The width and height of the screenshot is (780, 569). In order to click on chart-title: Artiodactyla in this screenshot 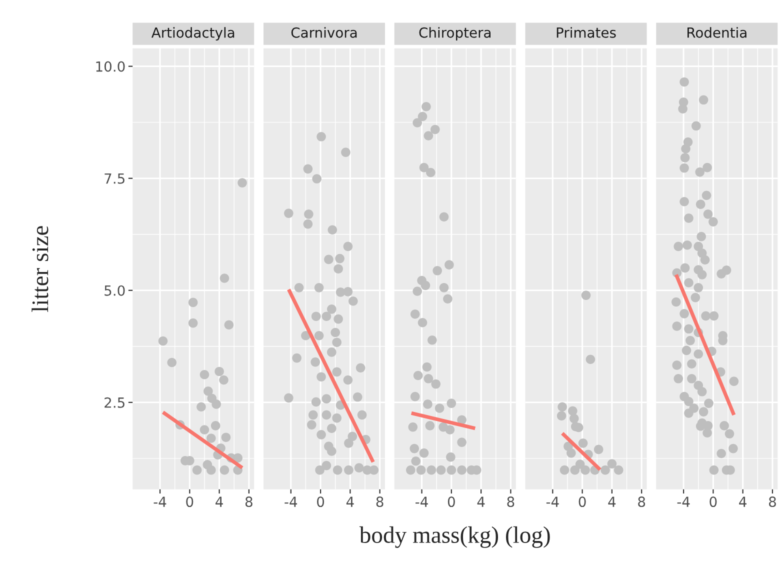, I will do `click(192, 34)`.